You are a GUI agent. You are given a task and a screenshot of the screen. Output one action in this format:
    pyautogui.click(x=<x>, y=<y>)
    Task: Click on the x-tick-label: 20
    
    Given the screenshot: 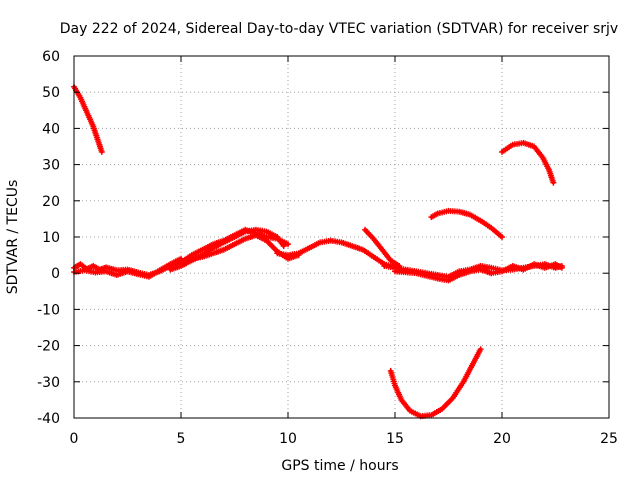 What is the action you would take?
    pyautogui.click(x=502, y=439)
    